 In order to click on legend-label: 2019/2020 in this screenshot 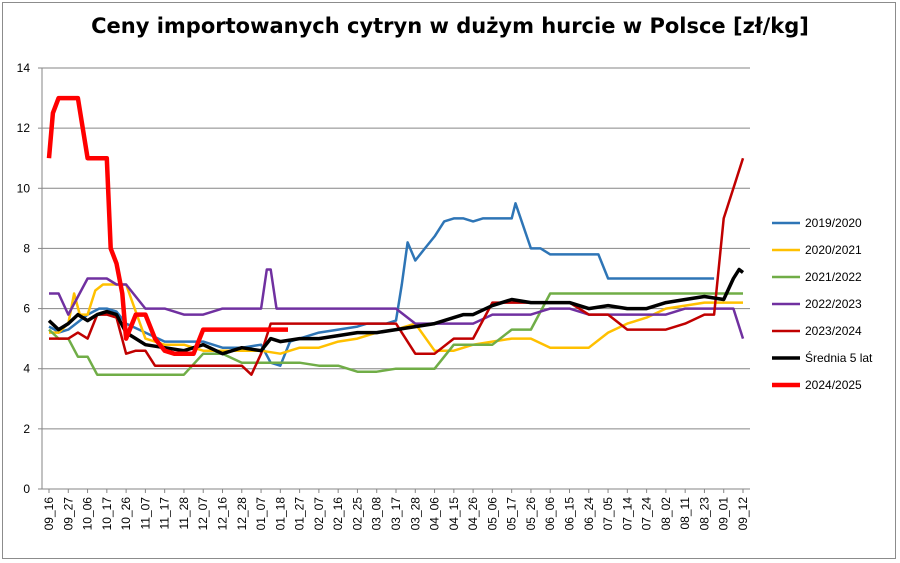, I will do `click(833, 223)`.